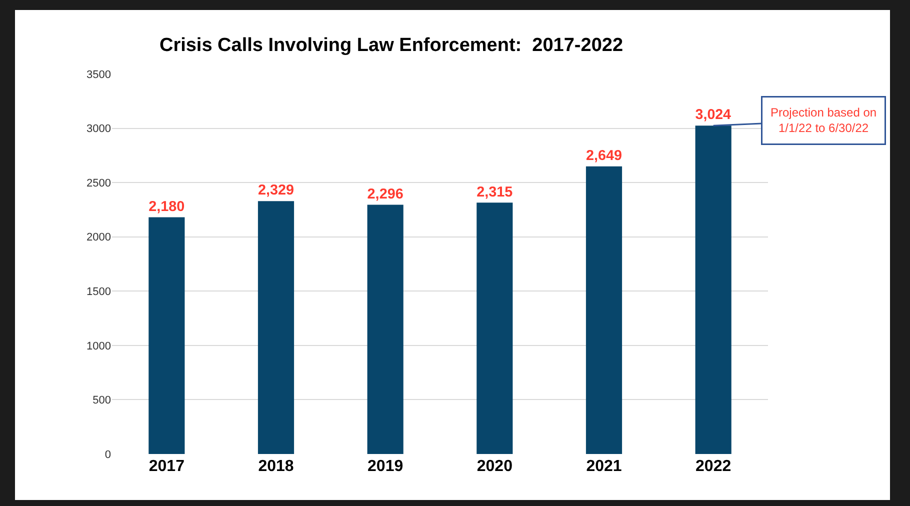 This screenshot has width=910, height=506. What do you see at coordinates (494, 192) in the screenshot?
I see `data-label: 2,315` at bounding box center [494, 192].